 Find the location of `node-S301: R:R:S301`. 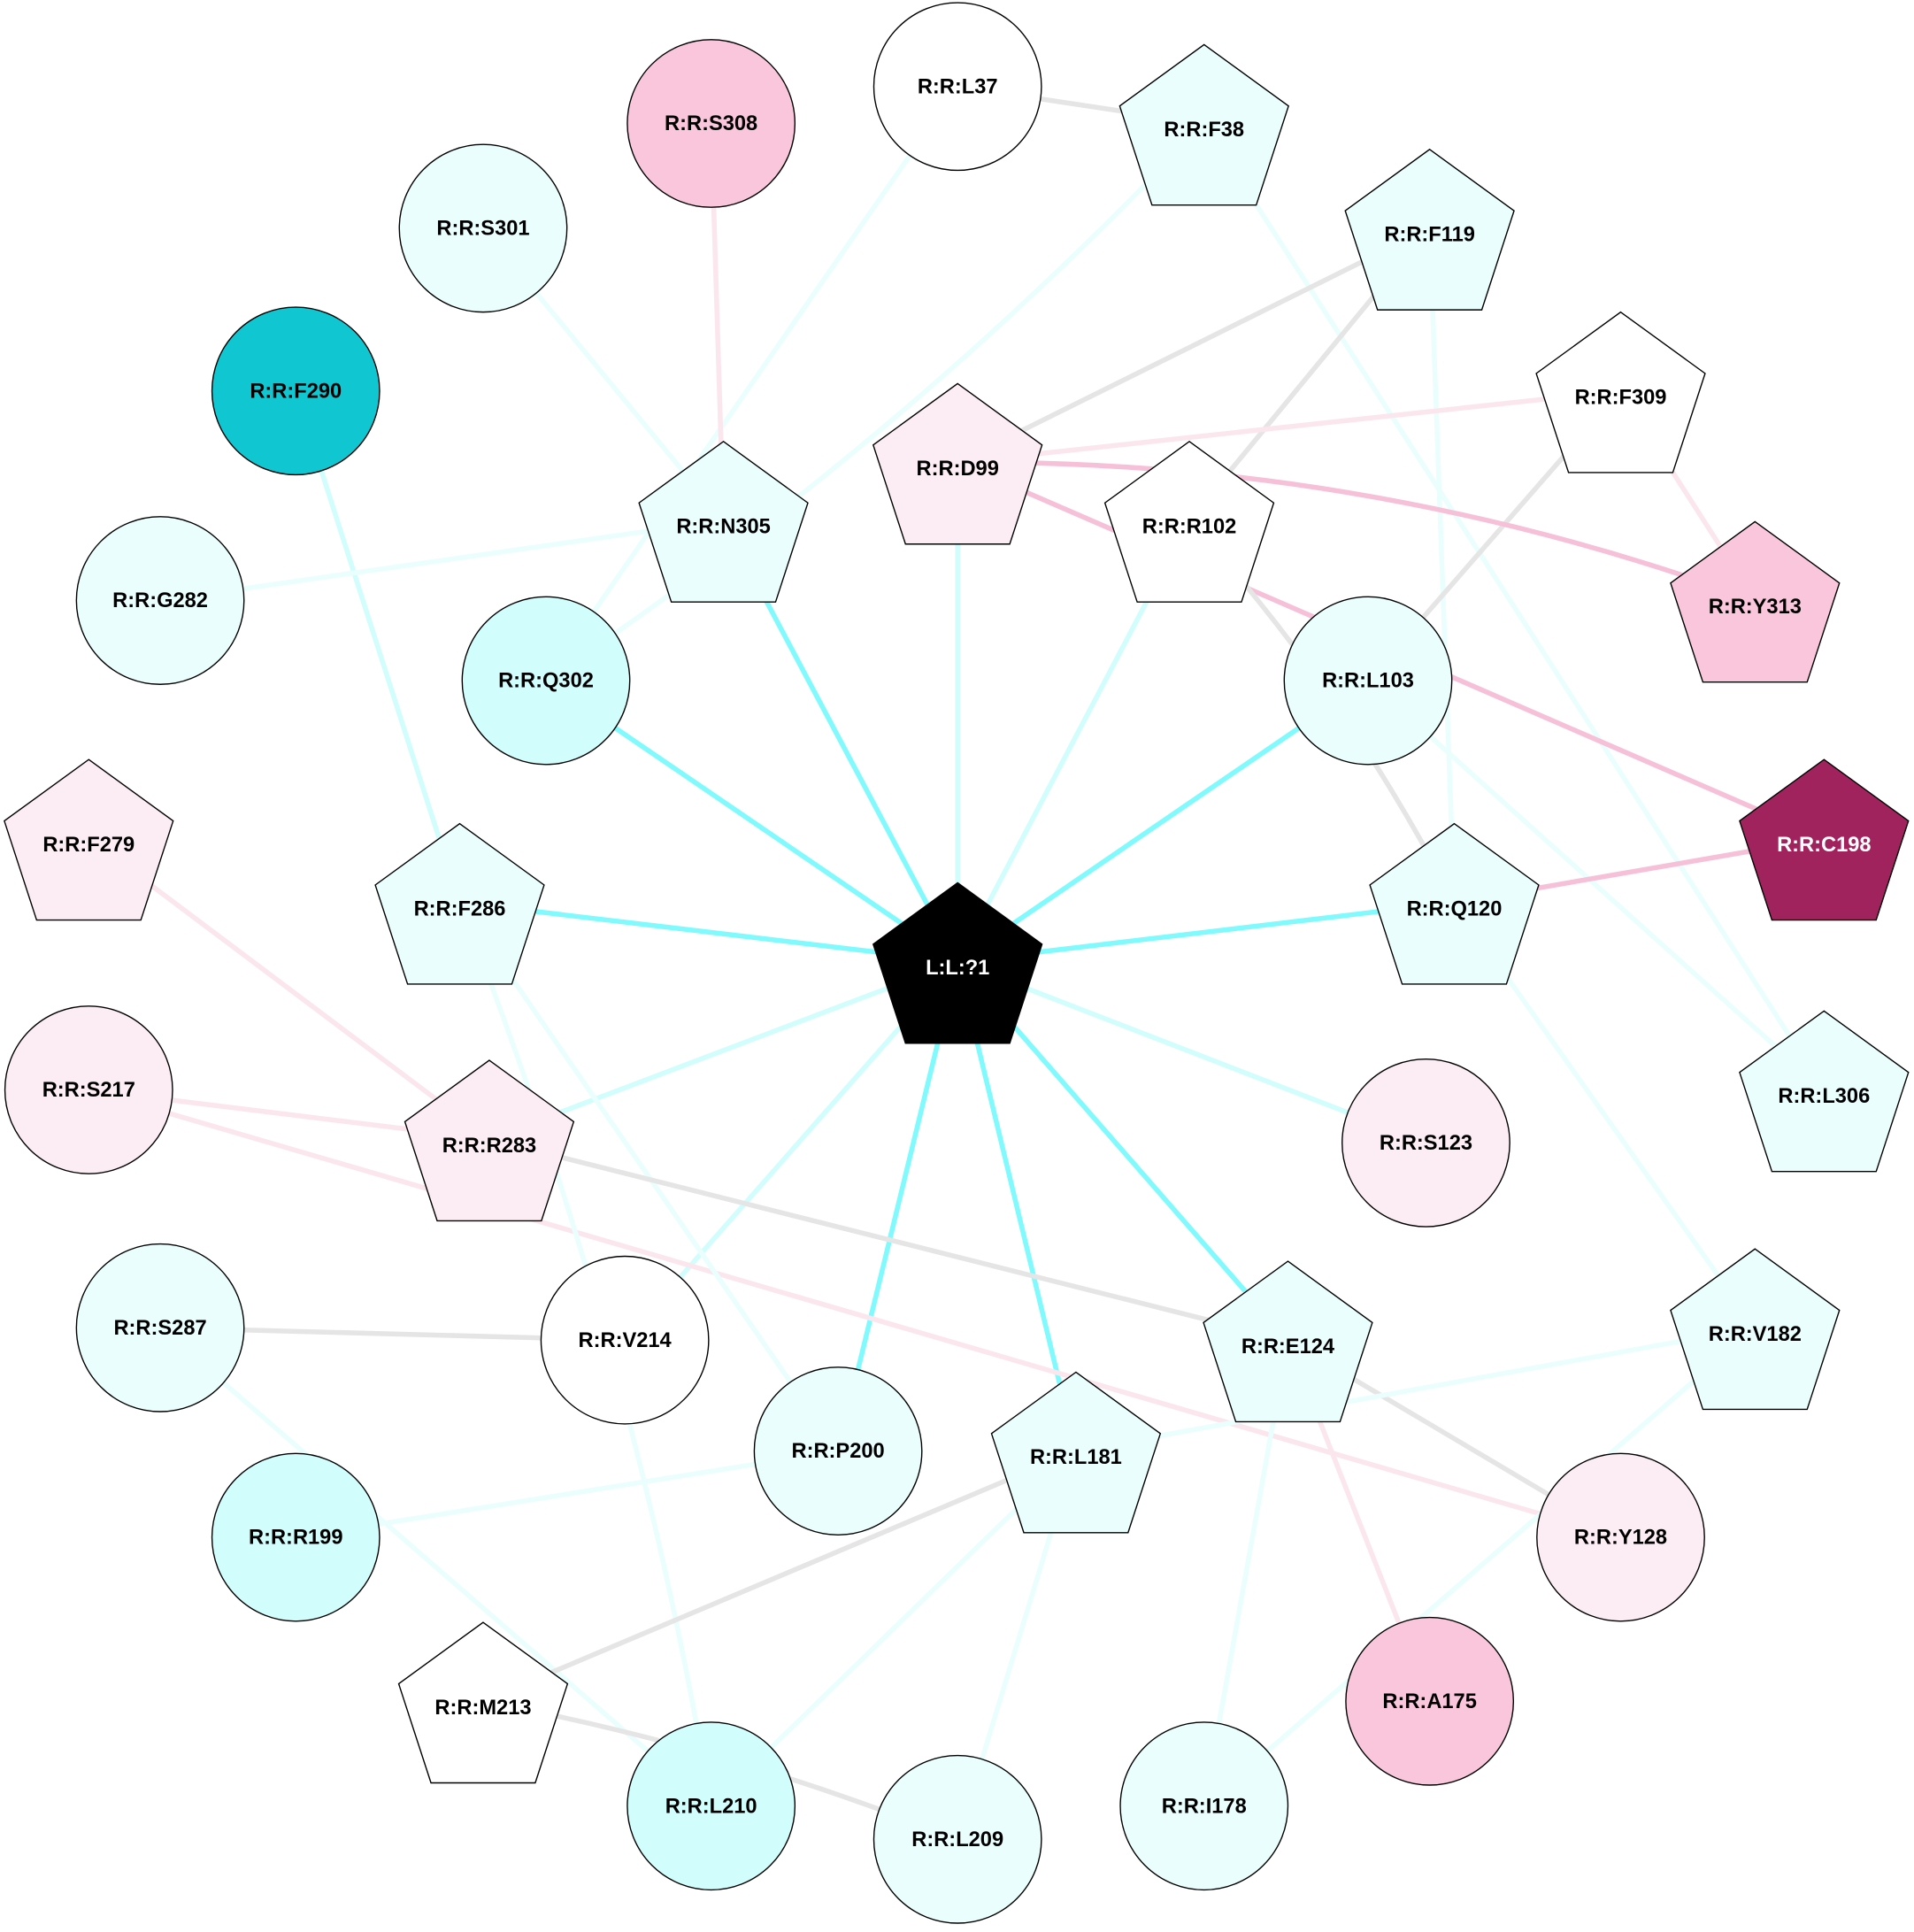

node-S301: R:R:S301 is located at coordinates (483, 228).